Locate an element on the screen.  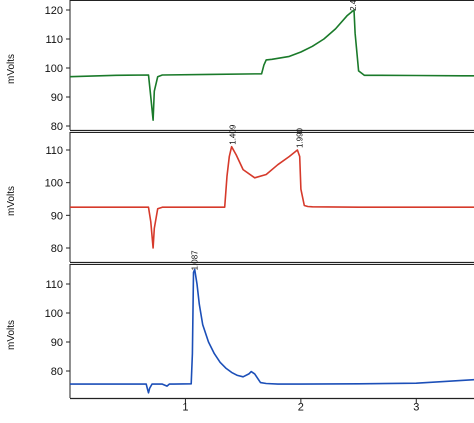
peak-label: 1.409 is located at coordinates (233, 134).